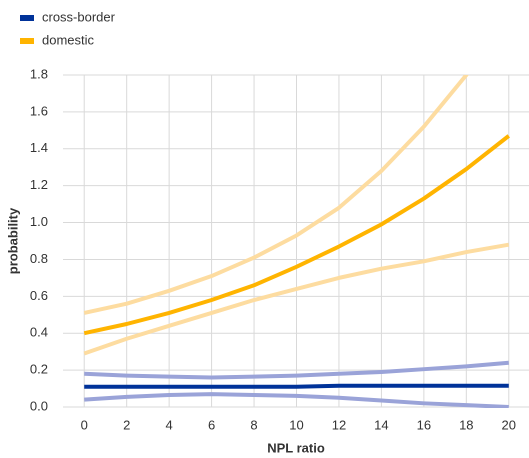 The image size is (529, 458). I want to click on y-tick-label: 1.4, so click(39, 147).